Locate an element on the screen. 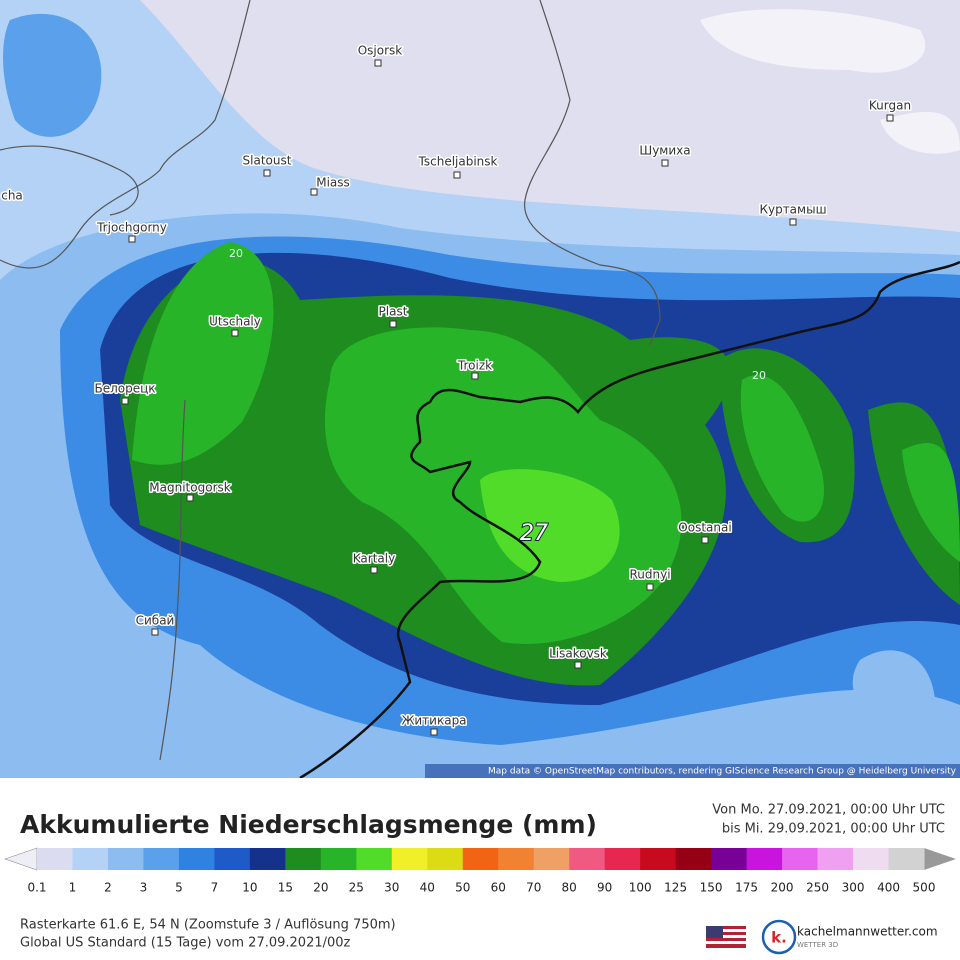 This screenshot has width=960, height=960. scale-label: 150 is located at coordinates (711, 888).